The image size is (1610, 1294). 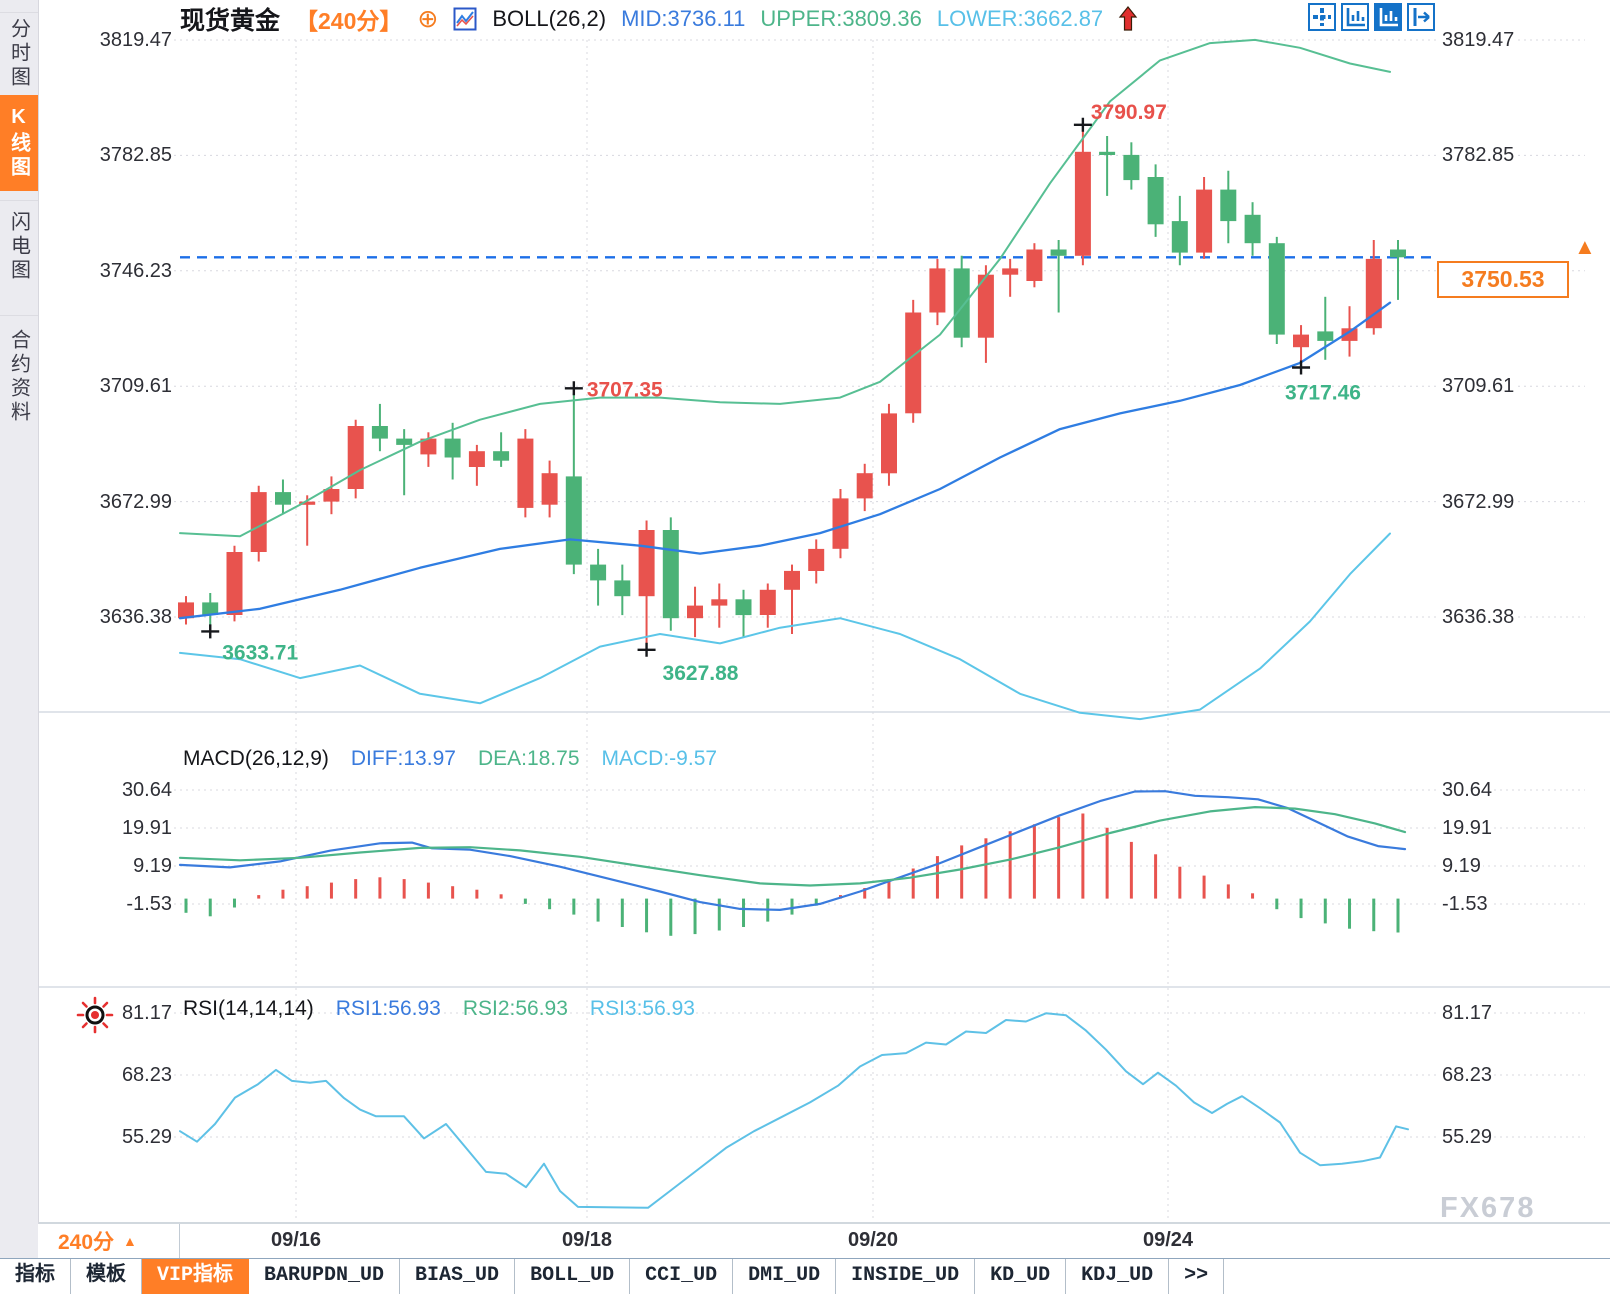 What do you see at coordinates (515, 1008) in the screenshot?
I see `rsi2-value: RSI2:56.93` at bounding box center [515, 1008].